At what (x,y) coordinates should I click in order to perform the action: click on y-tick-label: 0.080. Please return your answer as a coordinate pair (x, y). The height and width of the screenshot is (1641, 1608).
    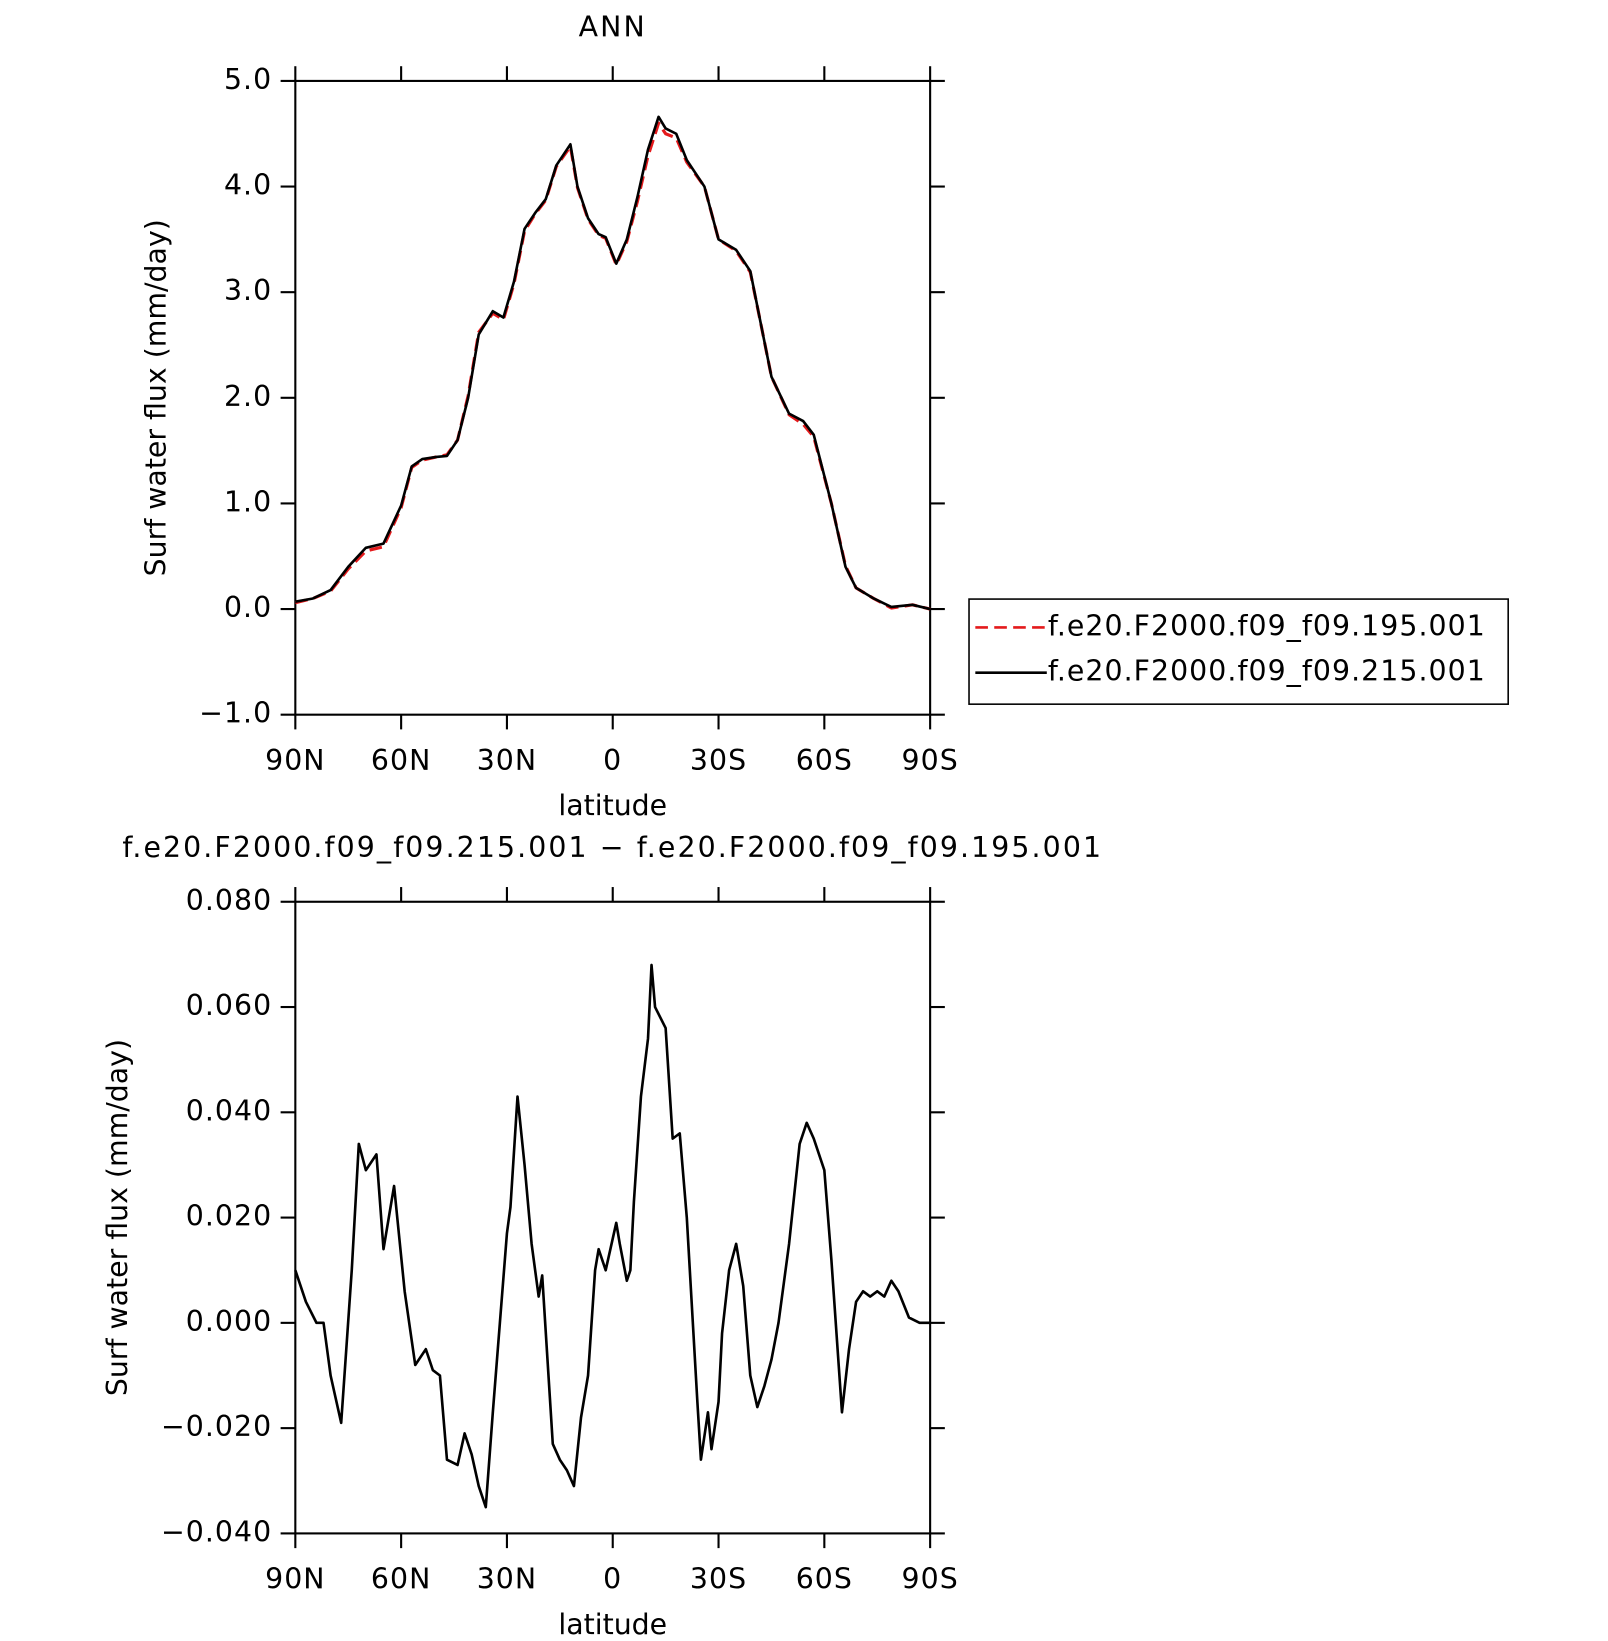
    Looking at the image, I should click on (229, 900).